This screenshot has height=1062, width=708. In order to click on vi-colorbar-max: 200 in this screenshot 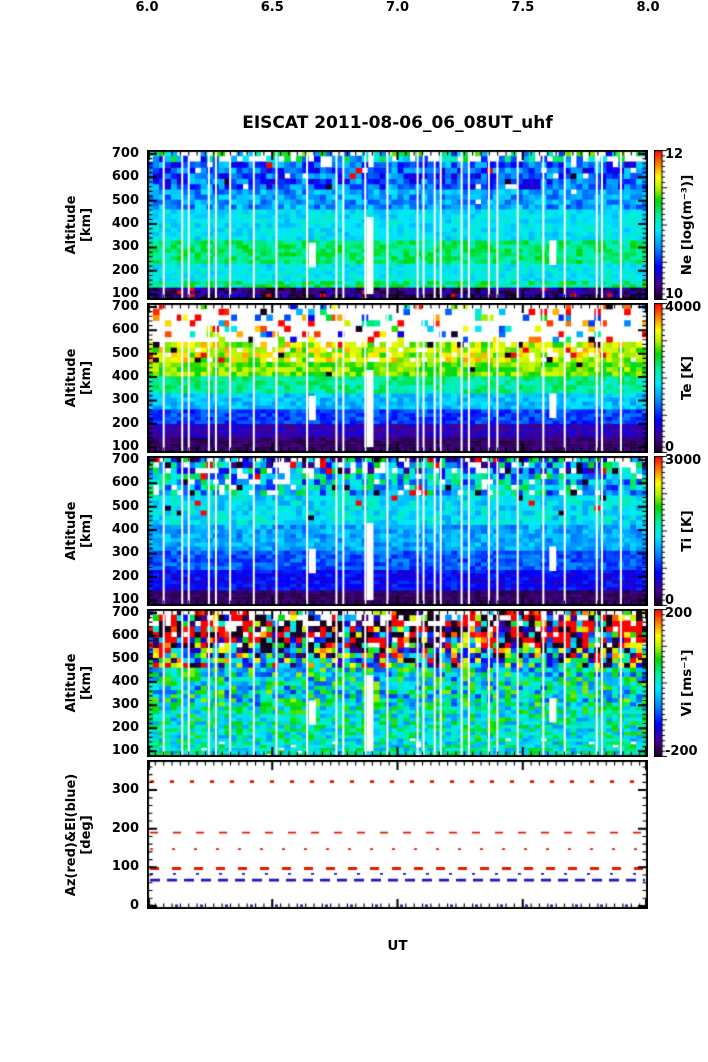, I will do `click(679, 613)`.